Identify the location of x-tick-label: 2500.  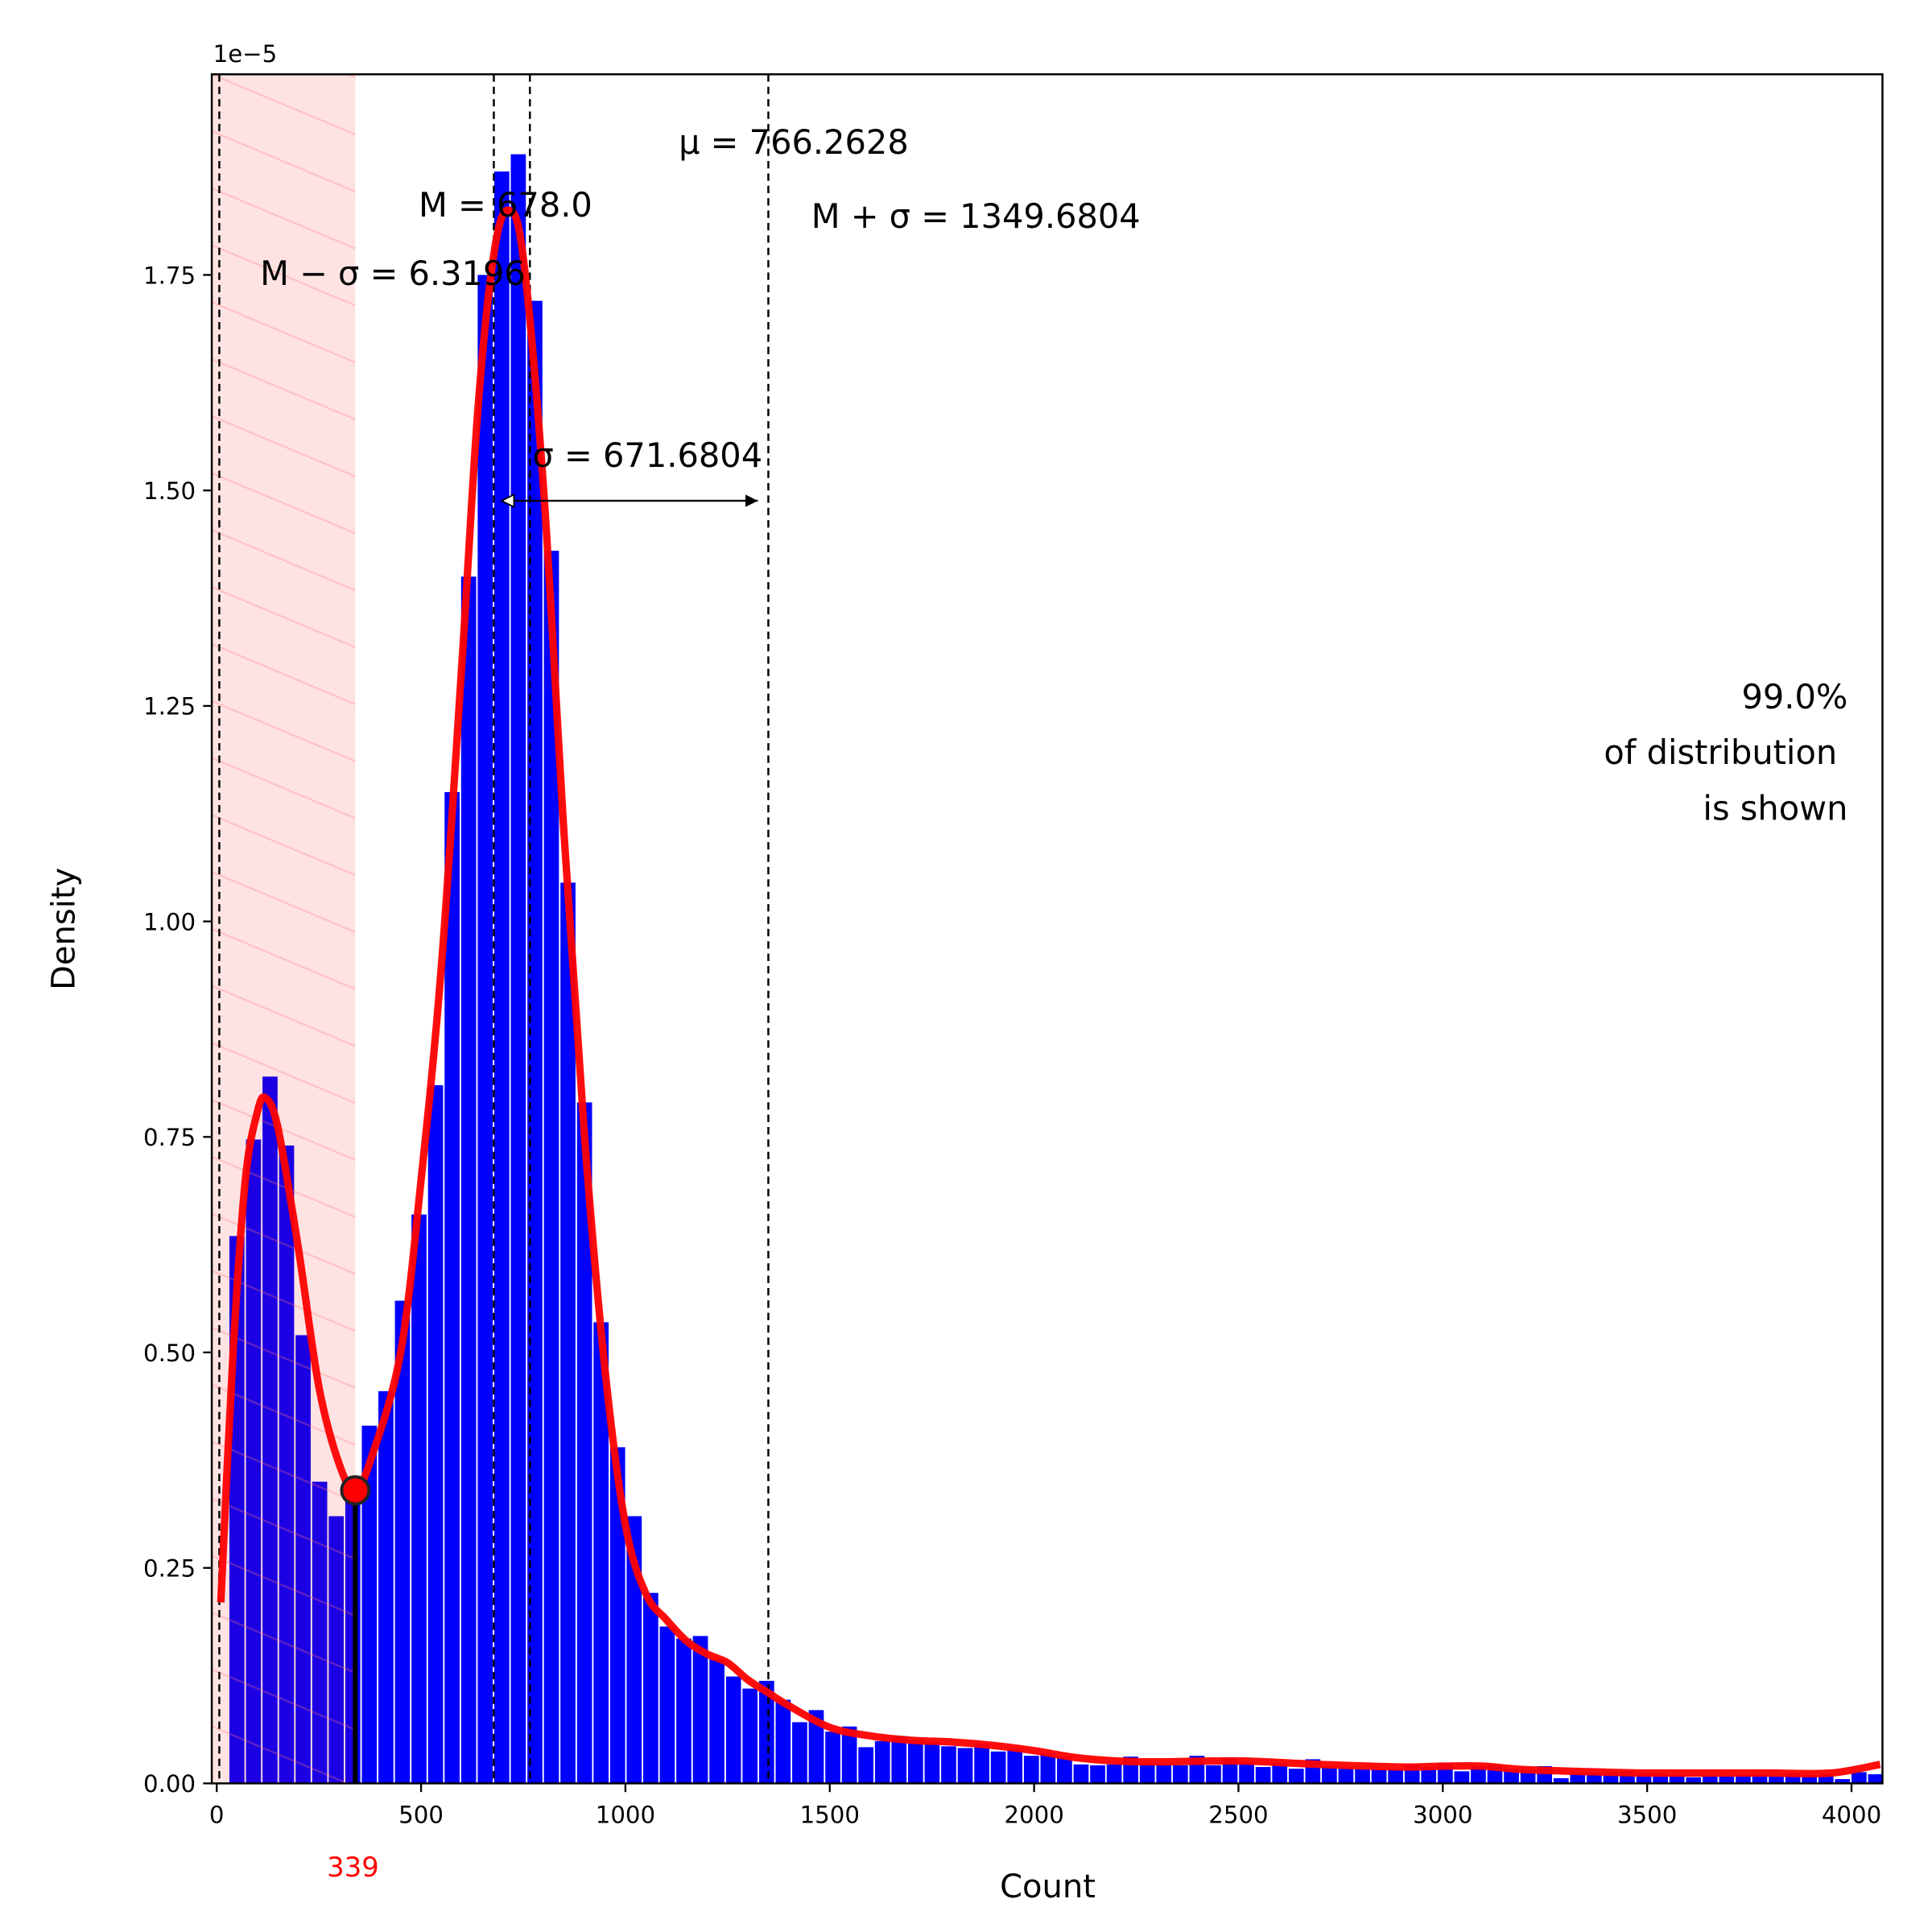
(1238, 1815).